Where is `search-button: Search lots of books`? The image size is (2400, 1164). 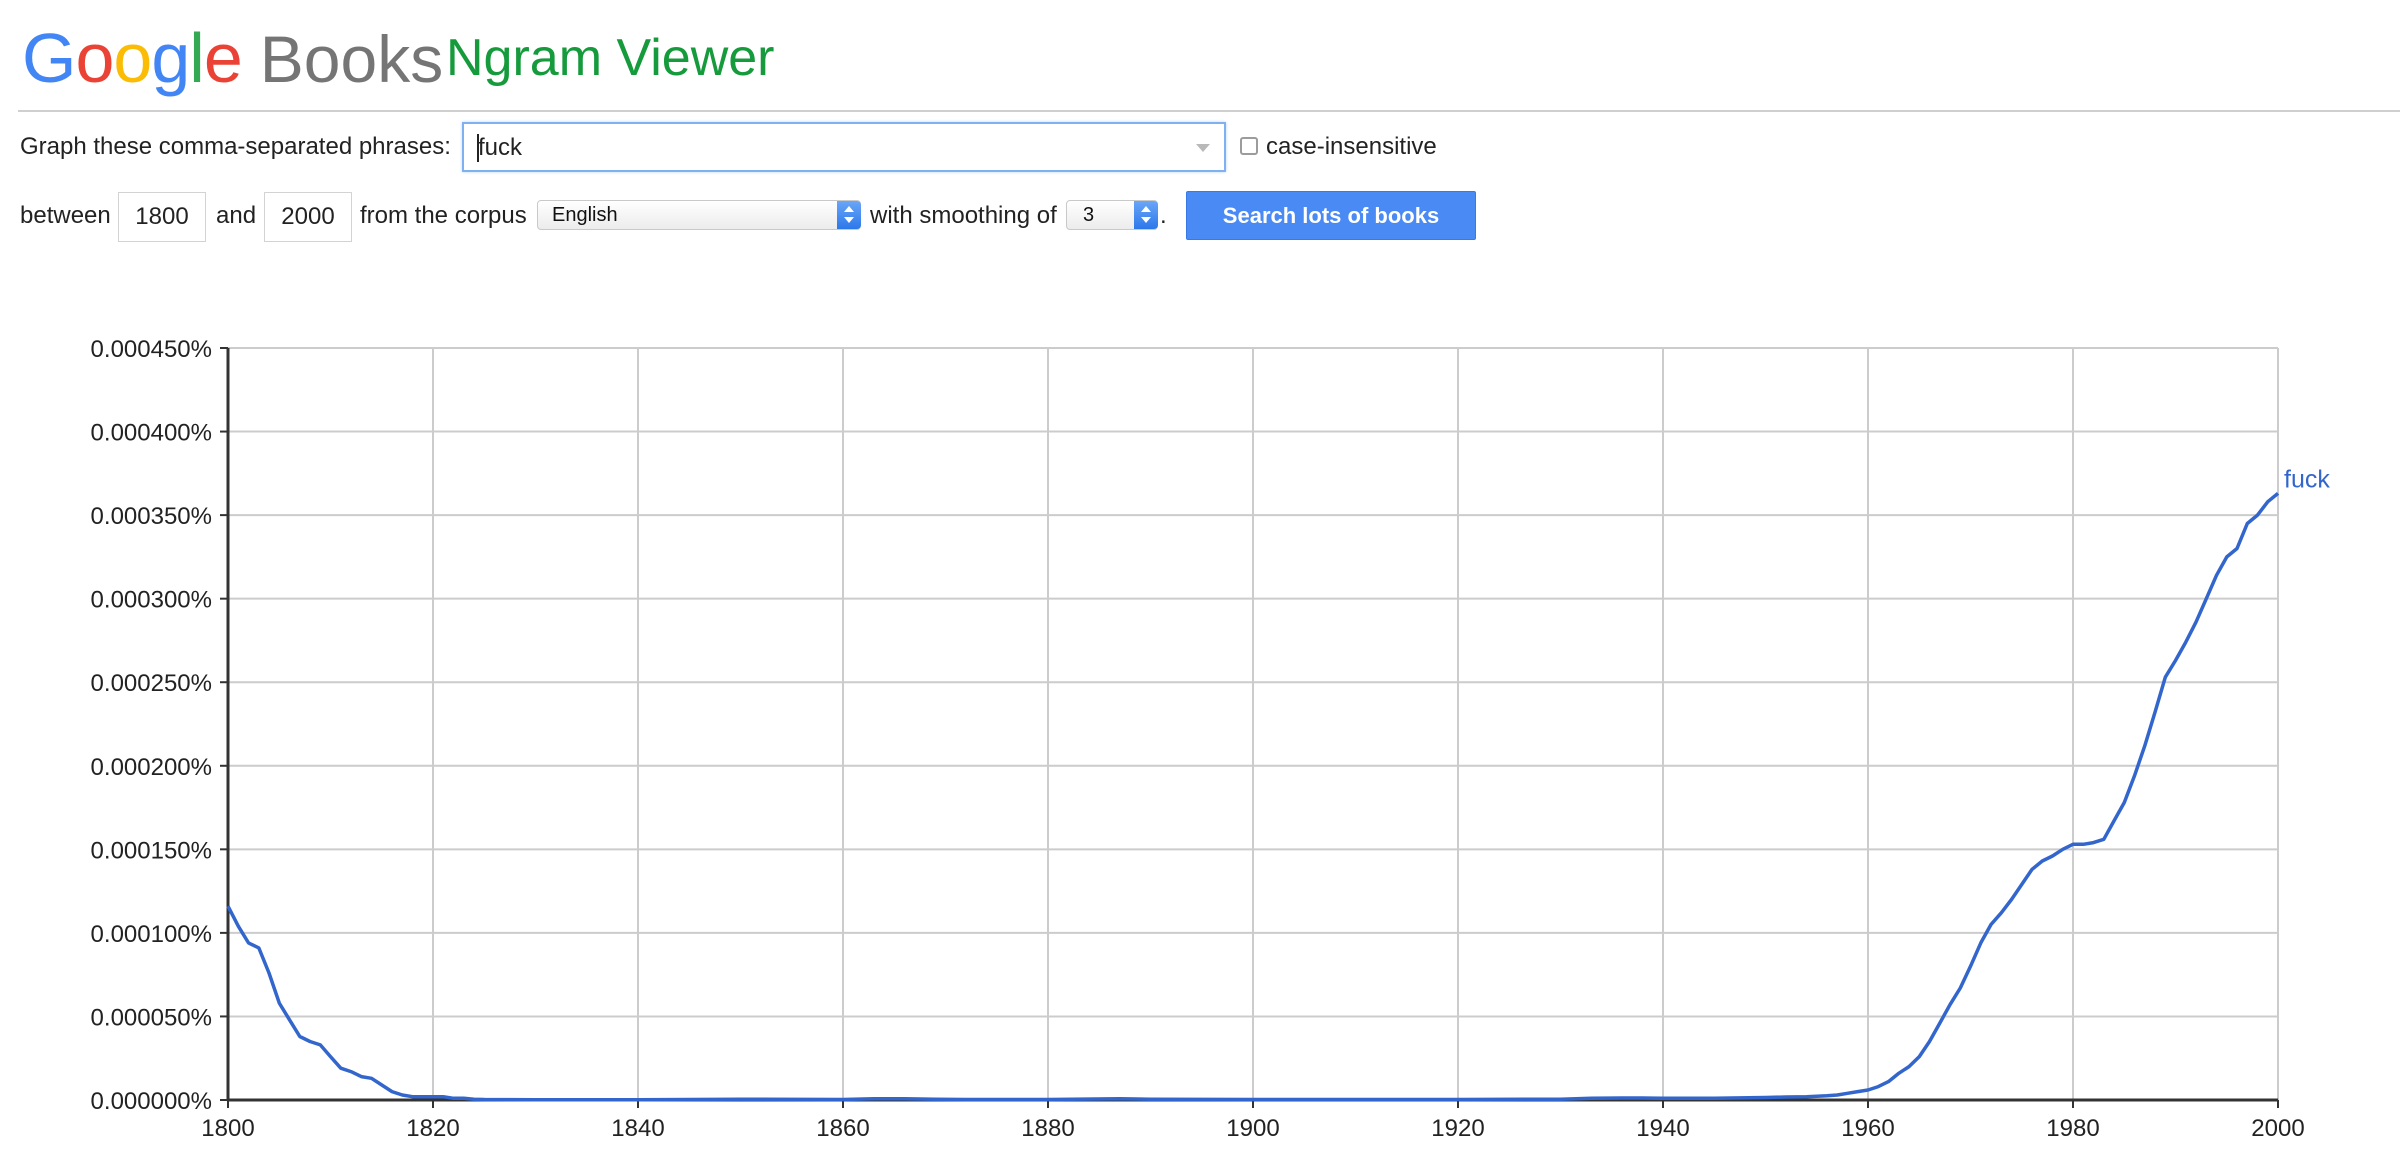 search-button: Search lots of books is located at coordinates (1331, 215).